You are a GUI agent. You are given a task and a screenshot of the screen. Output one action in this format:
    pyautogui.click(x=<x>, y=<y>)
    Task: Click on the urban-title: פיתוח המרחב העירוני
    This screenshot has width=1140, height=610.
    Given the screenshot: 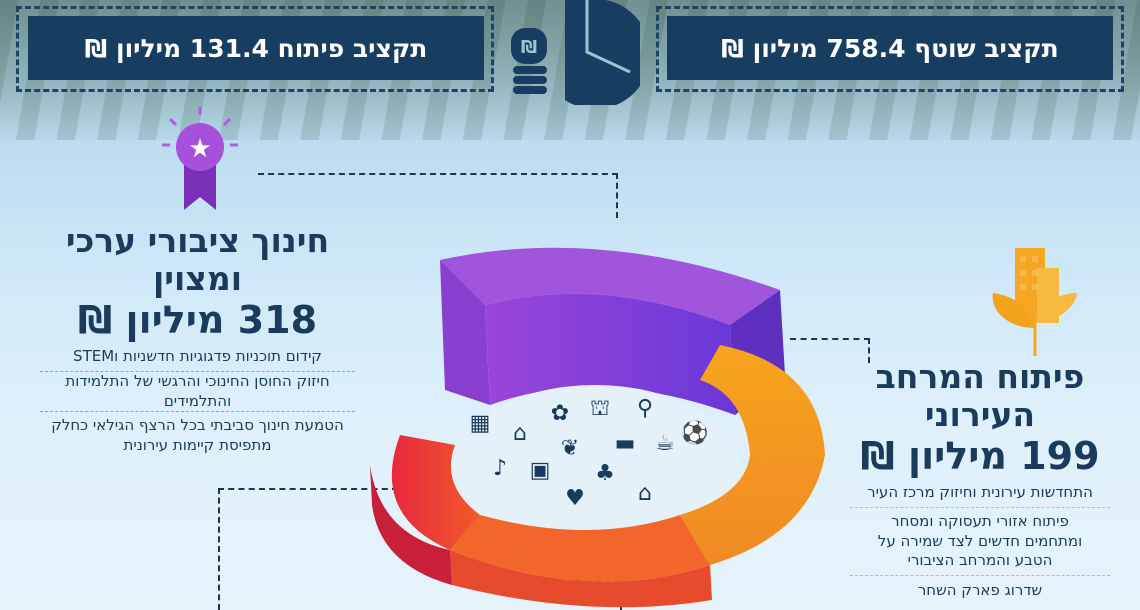 What is the action you would take?
    pyautogui.click(x=980, y=395)
    